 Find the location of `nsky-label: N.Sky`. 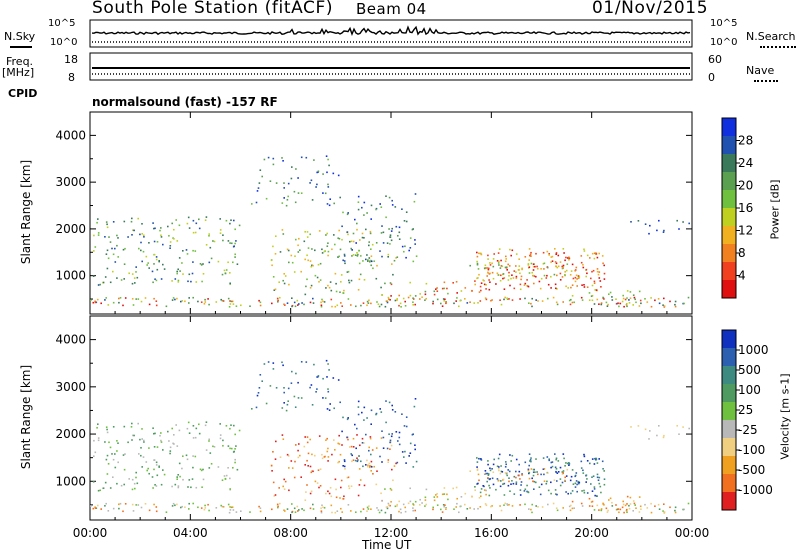

nsky-label: N.Sky is located at coordinates (20, 36).